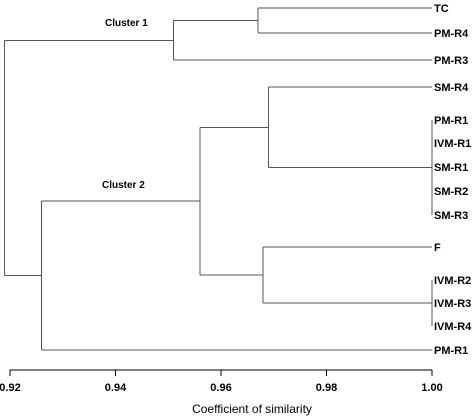 The width and height of the screenshot is (474, 417). Describe the element at coordinates (437, 248) in the screenshot. I see `leaf-label-9: F` at that location.